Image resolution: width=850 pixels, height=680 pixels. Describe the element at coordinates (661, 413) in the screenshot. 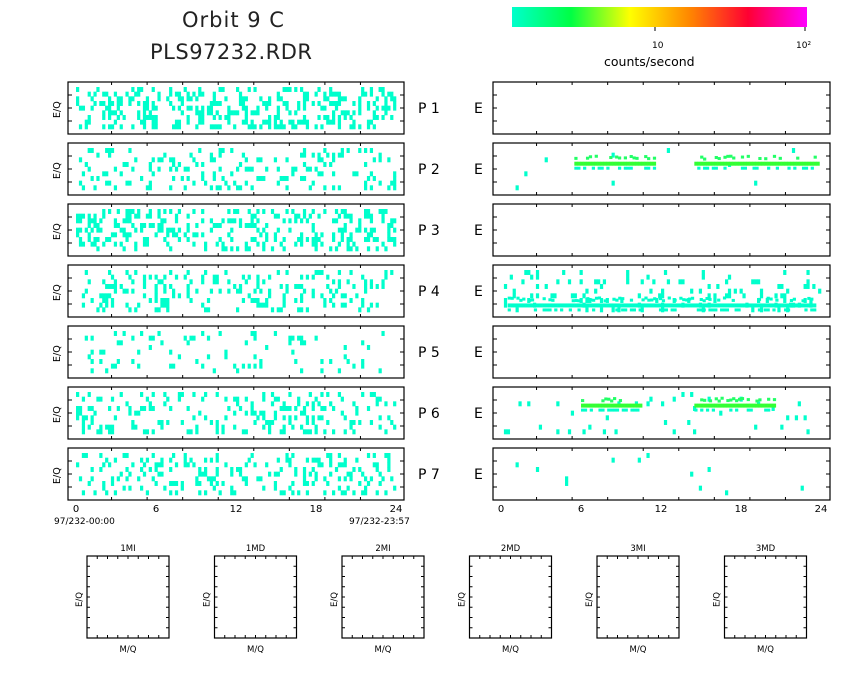

I see `right-panel-frame` at that location.